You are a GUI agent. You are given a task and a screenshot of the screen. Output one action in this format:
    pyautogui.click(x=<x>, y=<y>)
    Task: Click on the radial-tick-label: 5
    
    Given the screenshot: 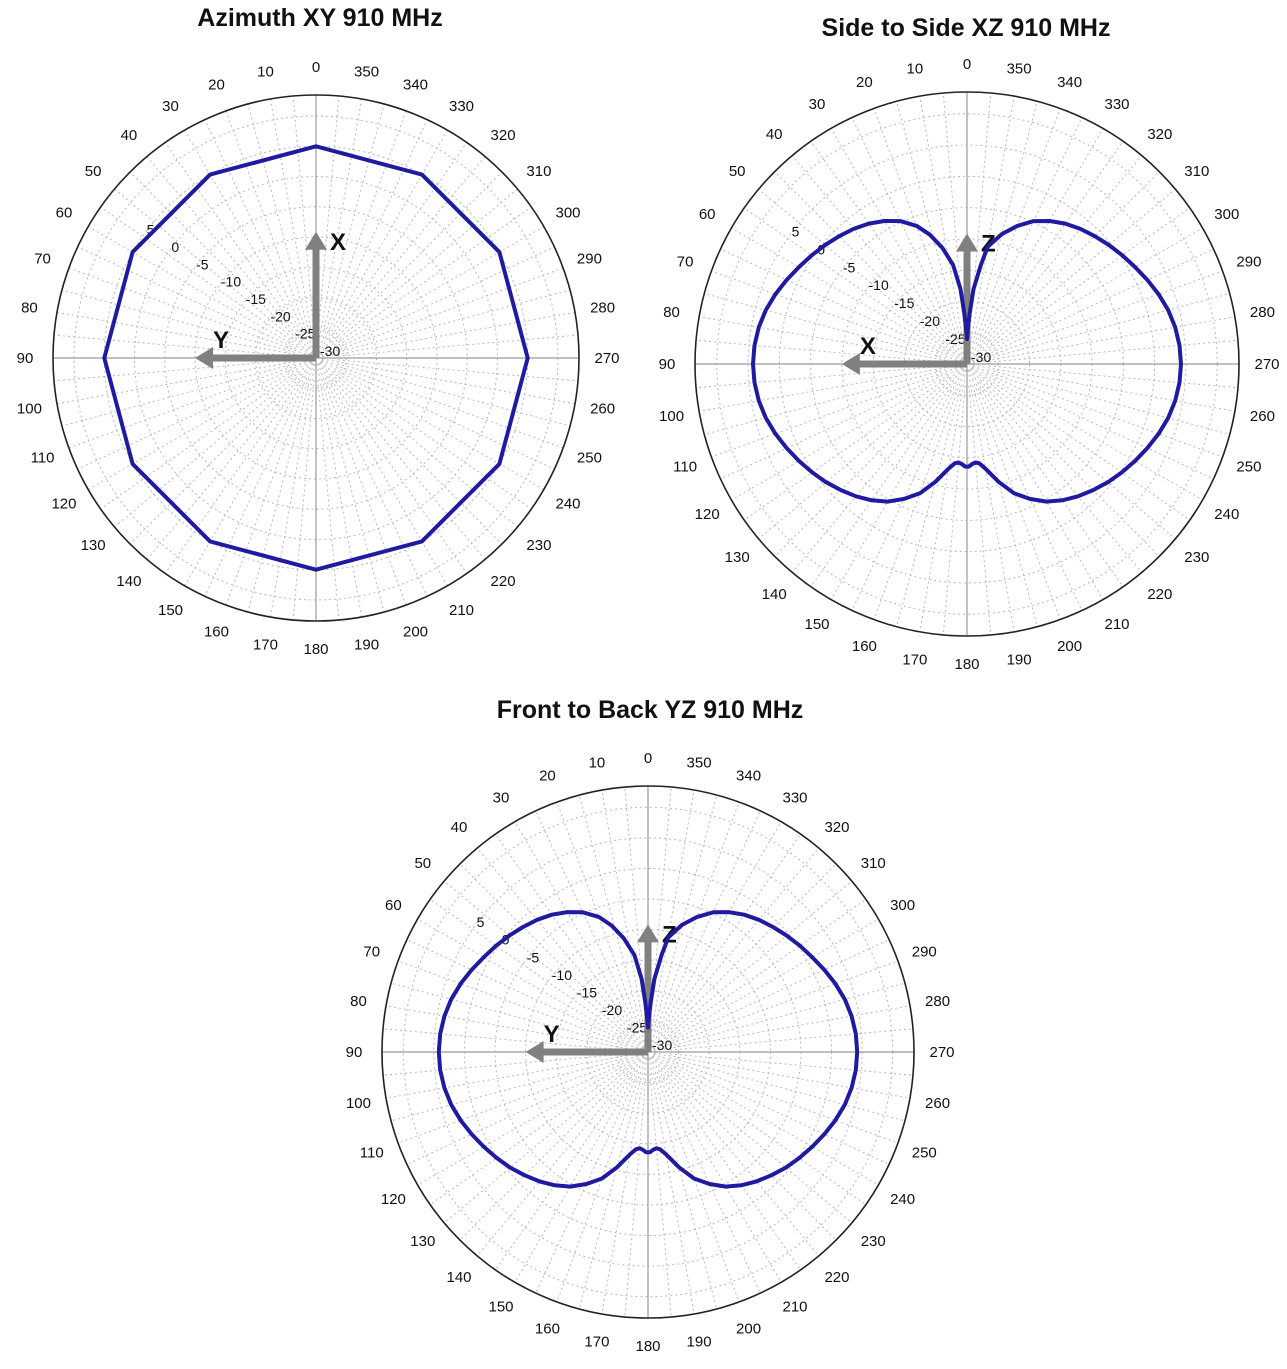 What is the action you would take?
    pyautogui.click(x=151, y=230)
    